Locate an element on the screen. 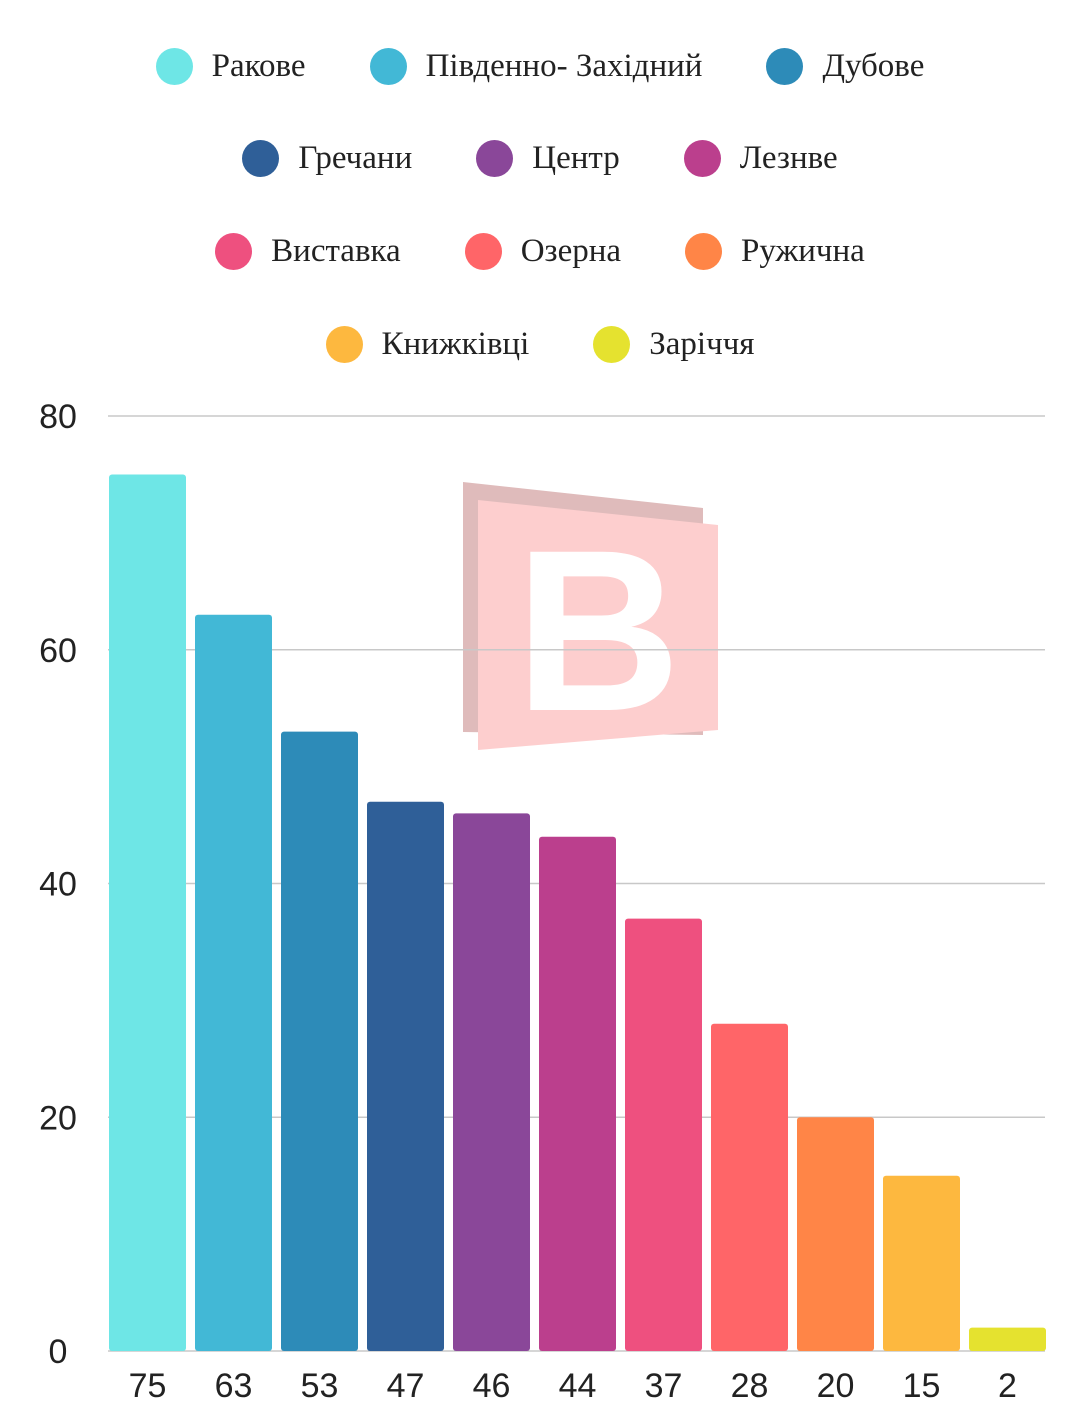 This screenshot has width=1080, height=1408. y-tick-label: 80 is located at coordinates (58, 417).